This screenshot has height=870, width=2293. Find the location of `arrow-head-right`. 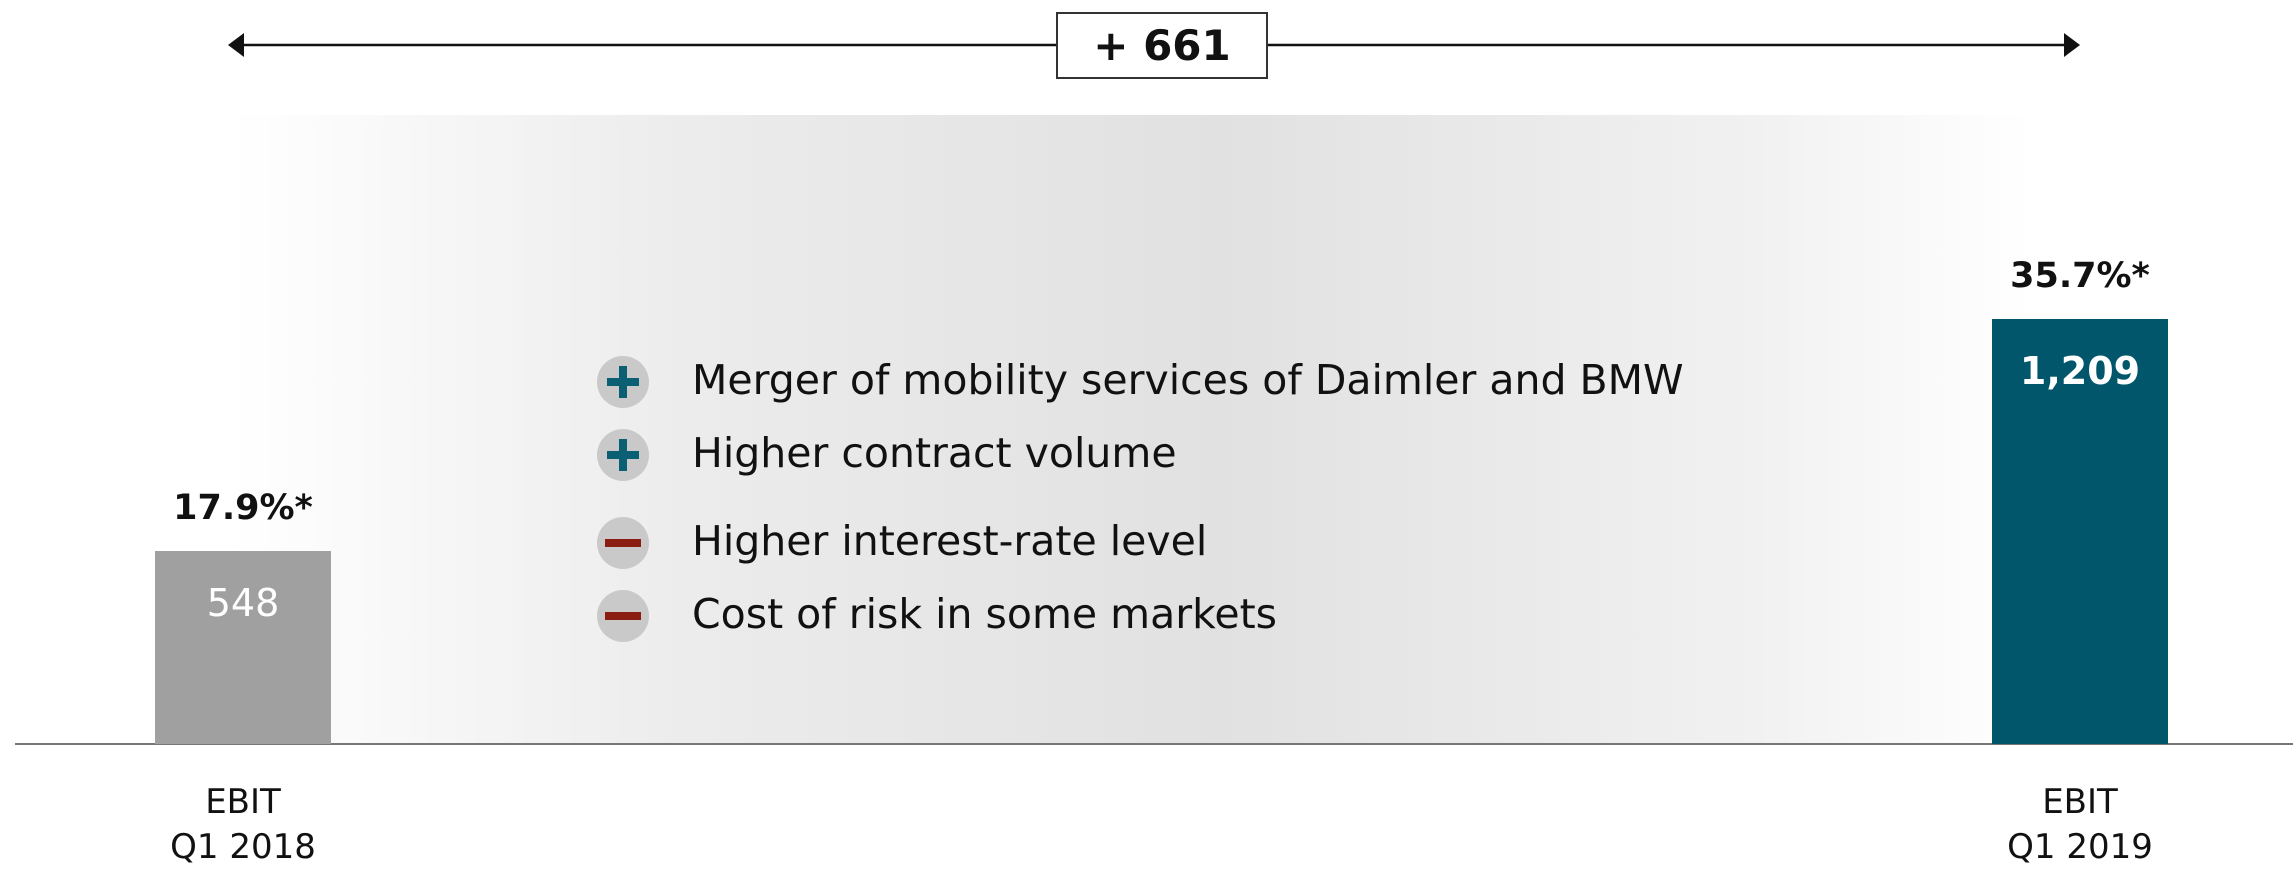

arrow-head-right is located at coordinates (2072, 45).